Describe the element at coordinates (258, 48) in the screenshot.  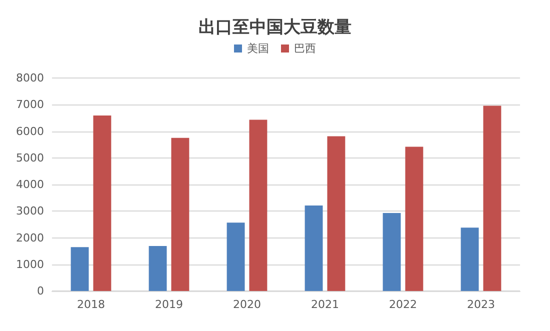
I see `legend-label: 美国` at that location.